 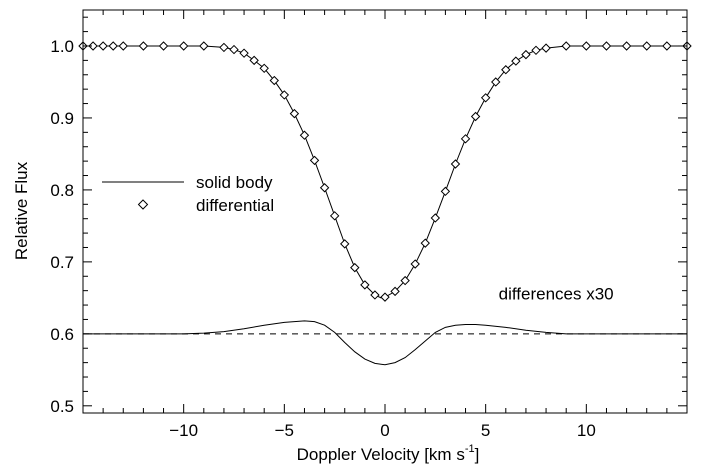 I want to click on x-axis-label: Doppler Velocity [km s-1], so click(x=388, y=453).